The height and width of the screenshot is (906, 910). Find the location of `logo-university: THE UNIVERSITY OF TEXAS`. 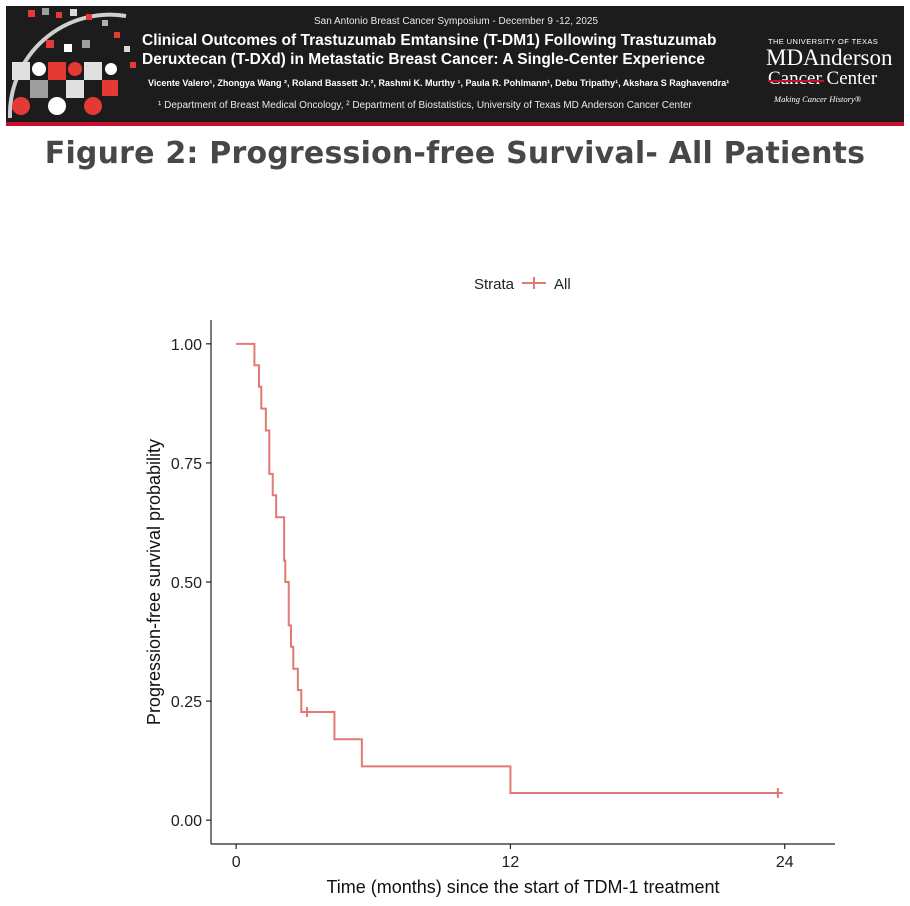

logo-university: THE UNIVERSITY OF TEXAS is located at coordinates (823, 41).